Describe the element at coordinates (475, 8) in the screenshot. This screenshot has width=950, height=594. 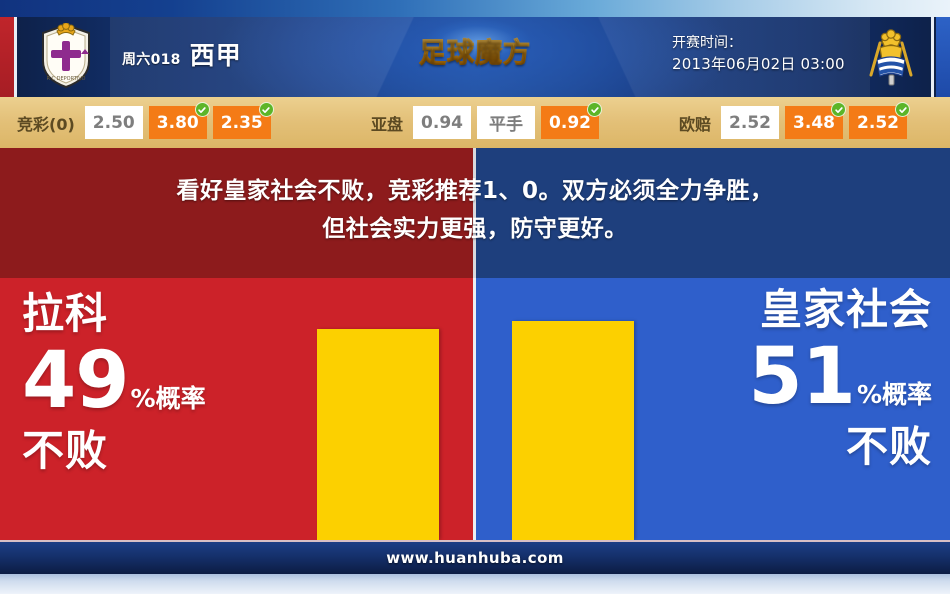
I see `top-gradient-strip` at that location.